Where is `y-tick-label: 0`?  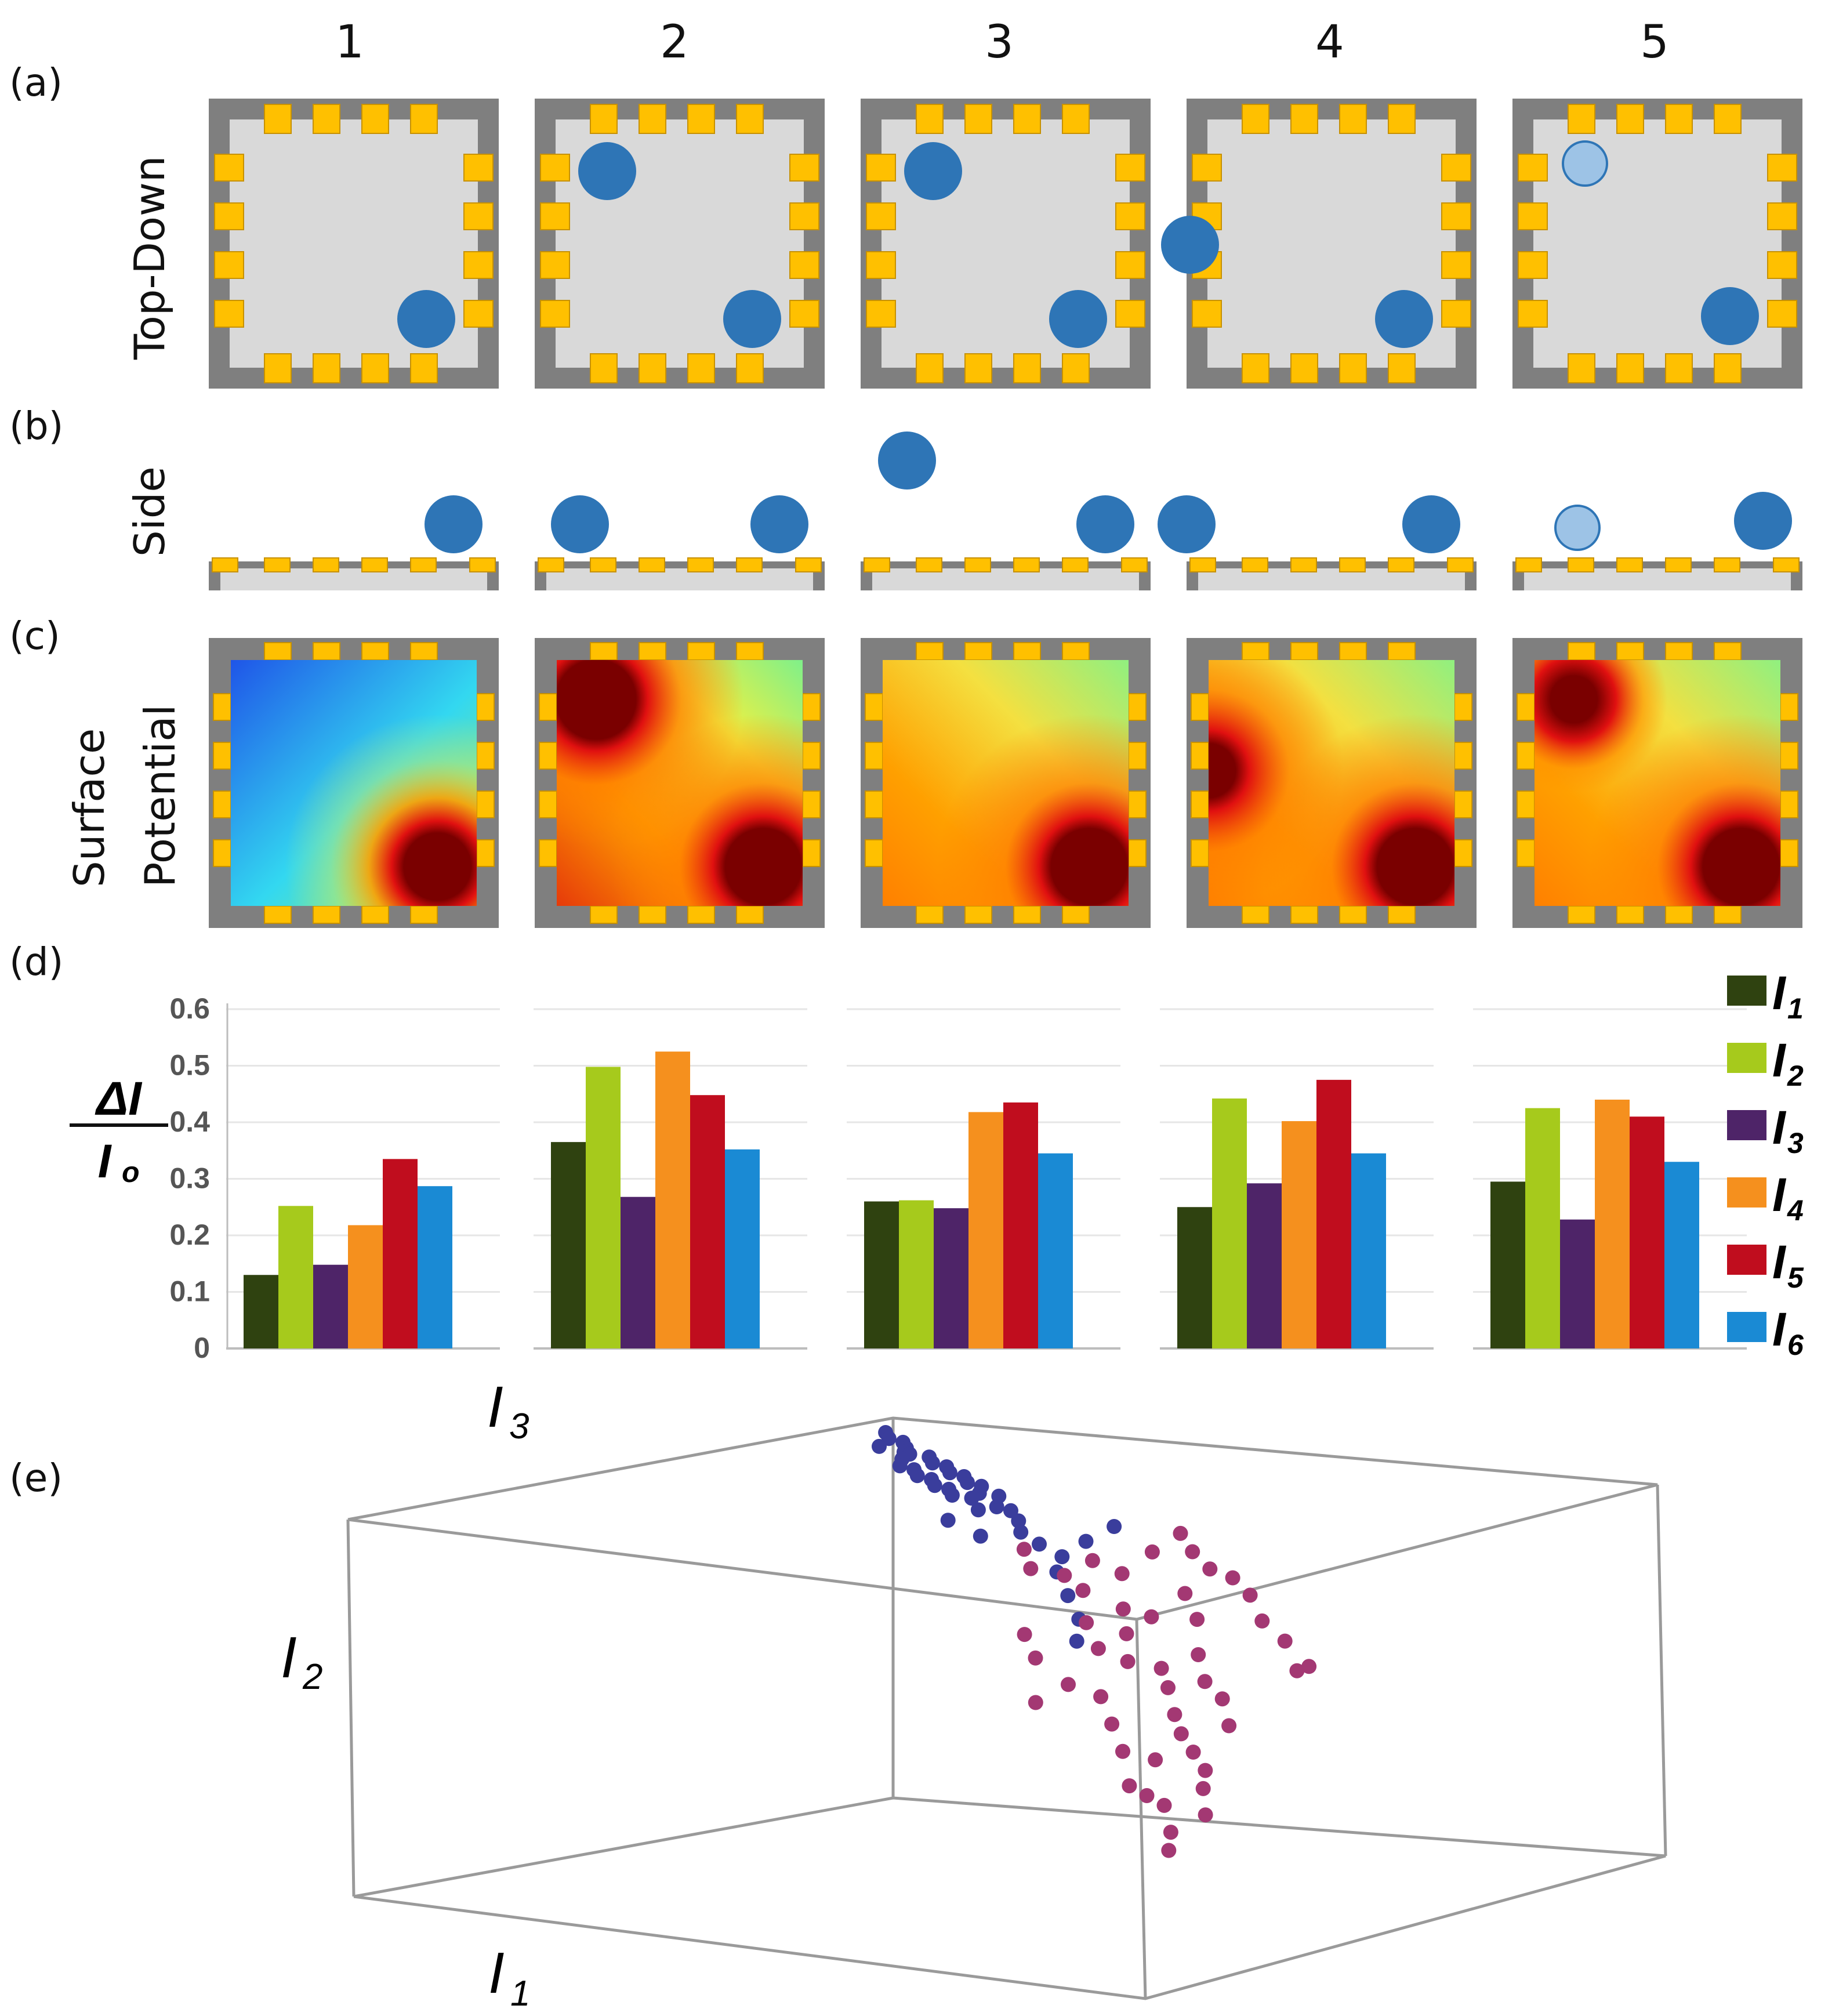 y-tick-label: 0 is located at coordinates (202, 1348).